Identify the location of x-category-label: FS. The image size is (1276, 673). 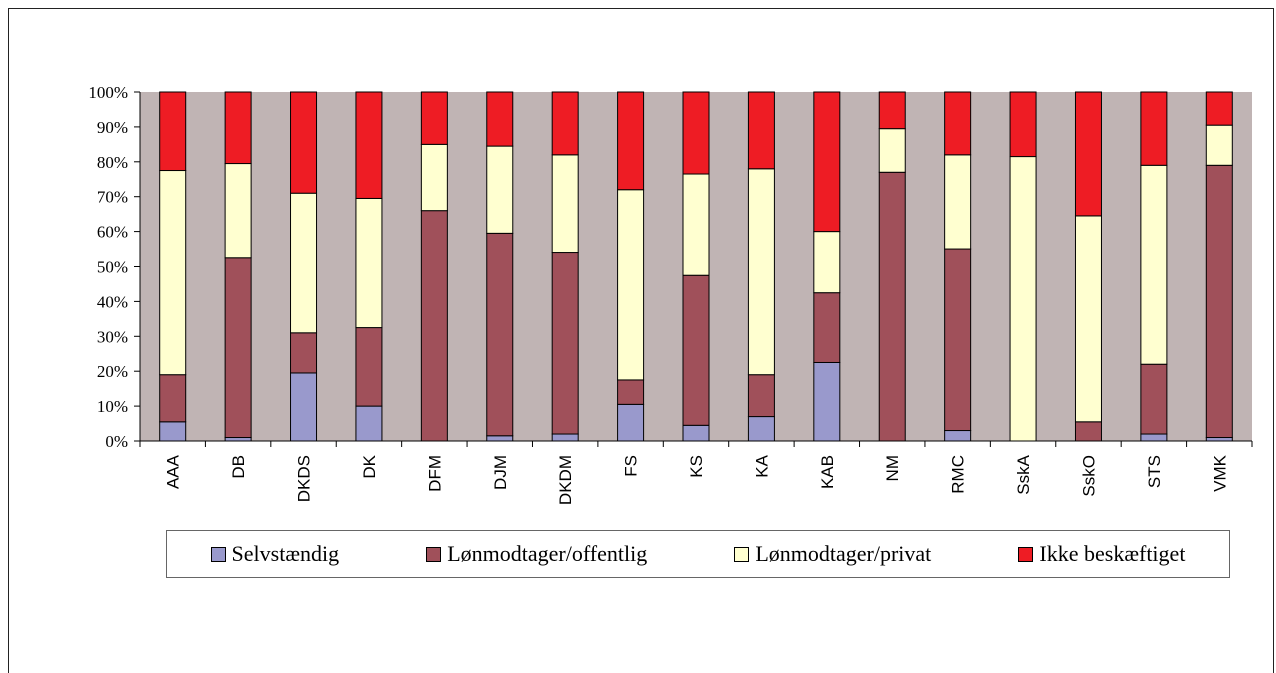
(631, 466).